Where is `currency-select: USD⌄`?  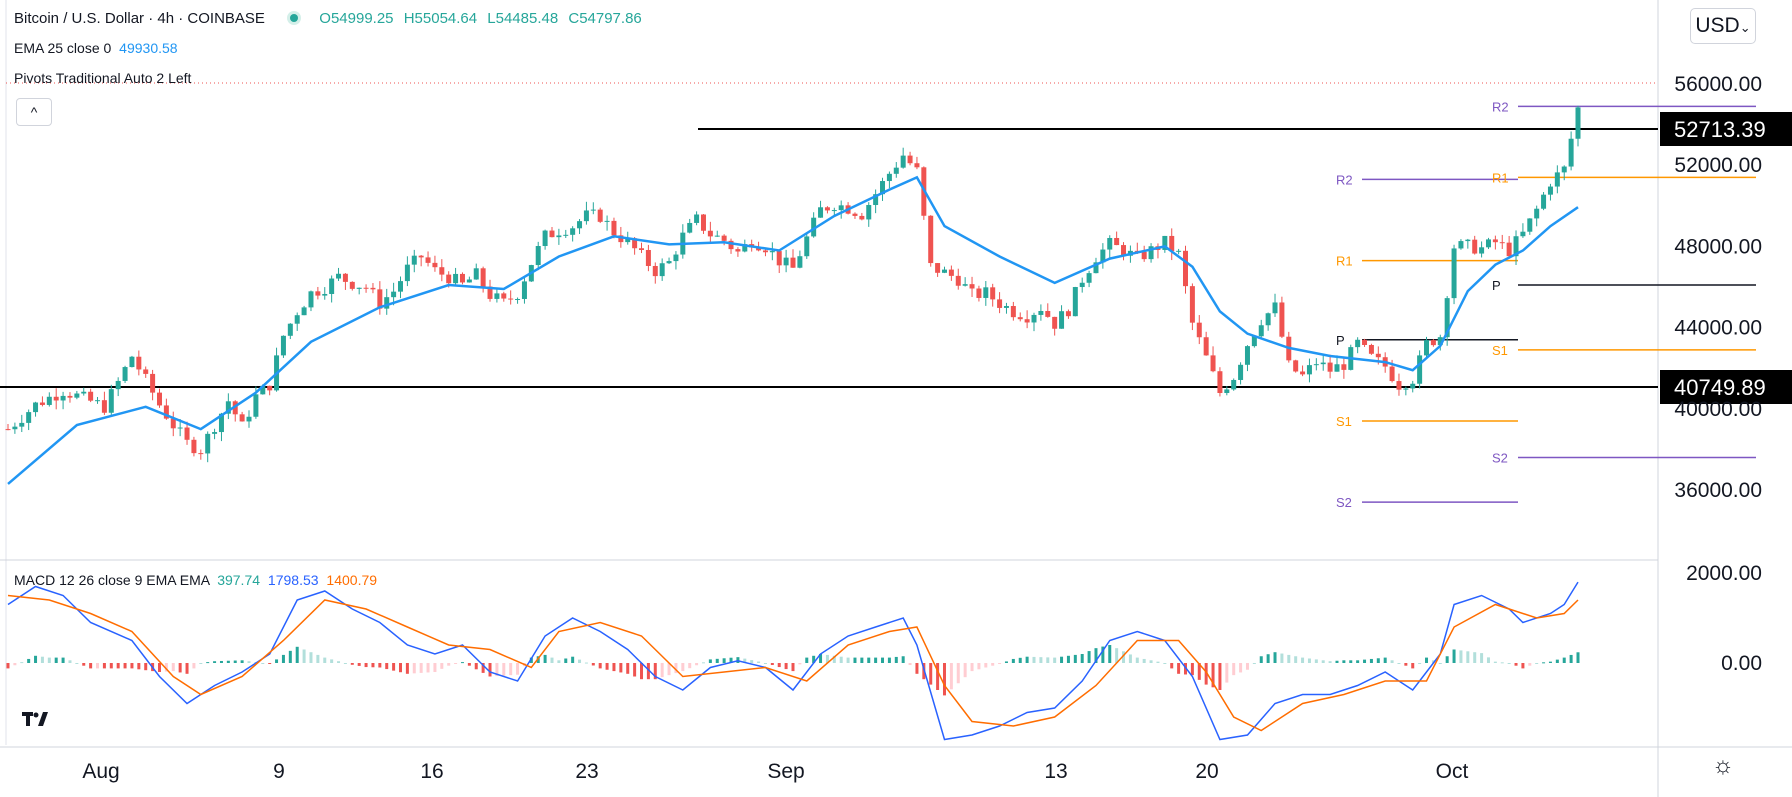 currency-select: USD⌄ is located at coordinates (1723, 26).